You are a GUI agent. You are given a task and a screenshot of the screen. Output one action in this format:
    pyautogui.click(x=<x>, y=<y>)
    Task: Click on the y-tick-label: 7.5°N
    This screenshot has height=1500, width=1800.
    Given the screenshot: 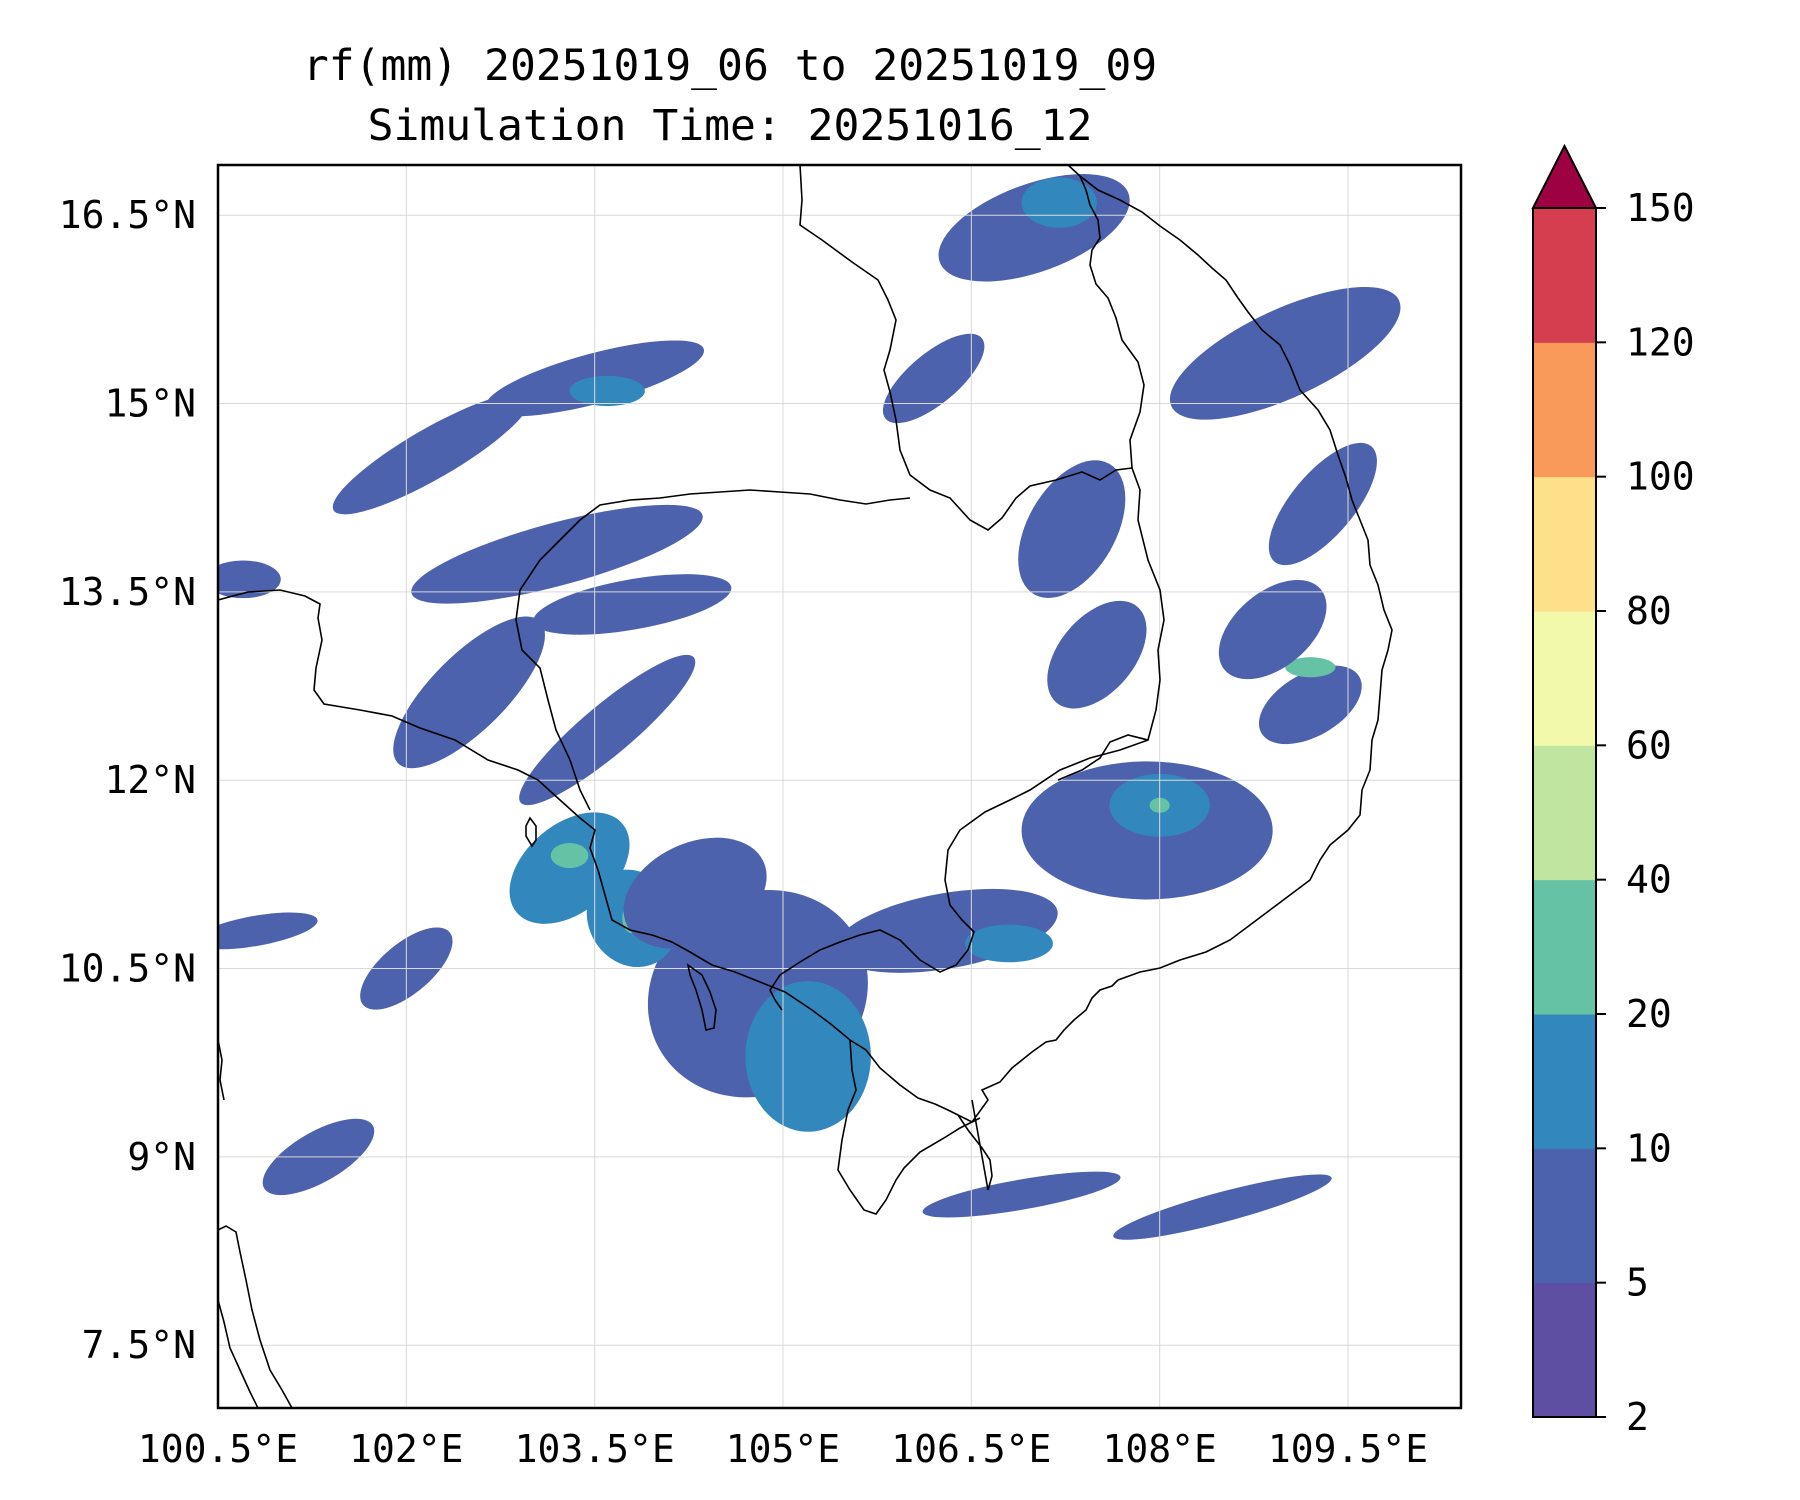 What is the action you would take?
    pyautogui.click(x=139, y=1345)
    